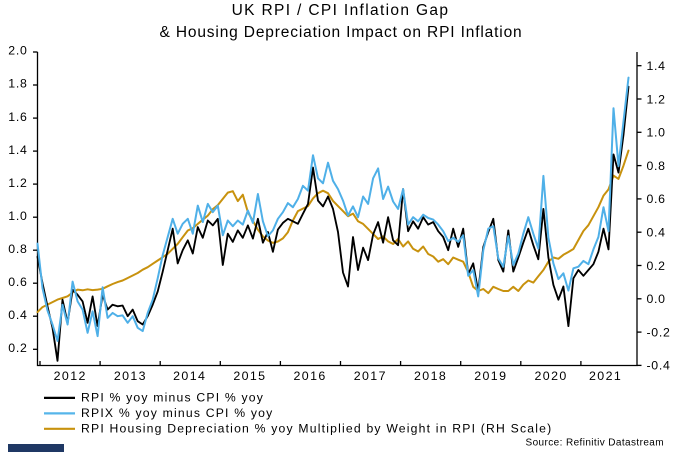 The width and height of the screenshot is (680, 458). Describe the element at coordinates (130, 376) in the screenshot. I see `svg-text: 2013` at that location.